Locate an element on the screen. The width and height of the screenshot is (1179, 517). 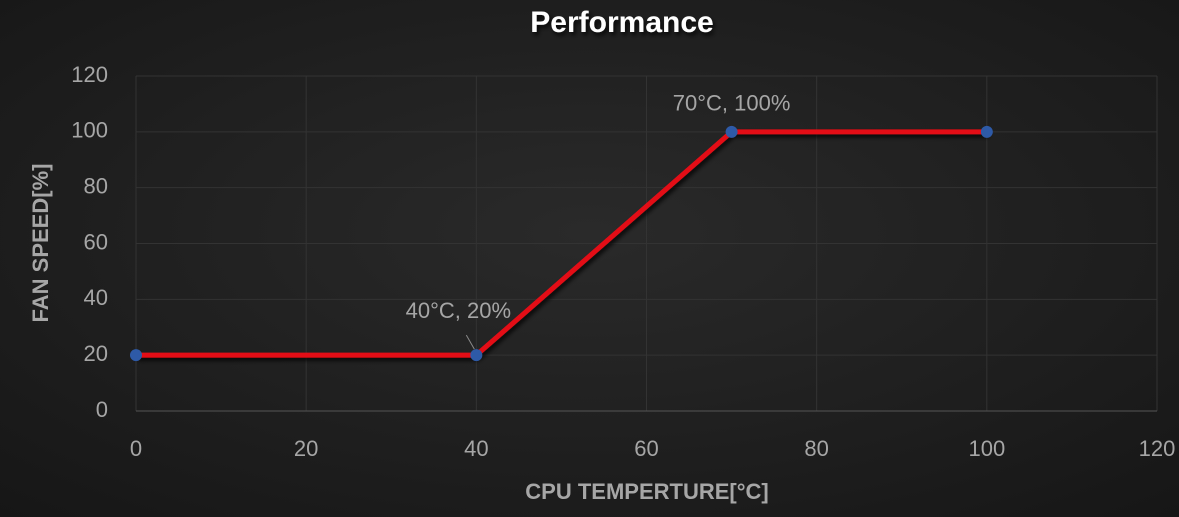
x-tick-label: 0 is located at coordinates (136, 448).